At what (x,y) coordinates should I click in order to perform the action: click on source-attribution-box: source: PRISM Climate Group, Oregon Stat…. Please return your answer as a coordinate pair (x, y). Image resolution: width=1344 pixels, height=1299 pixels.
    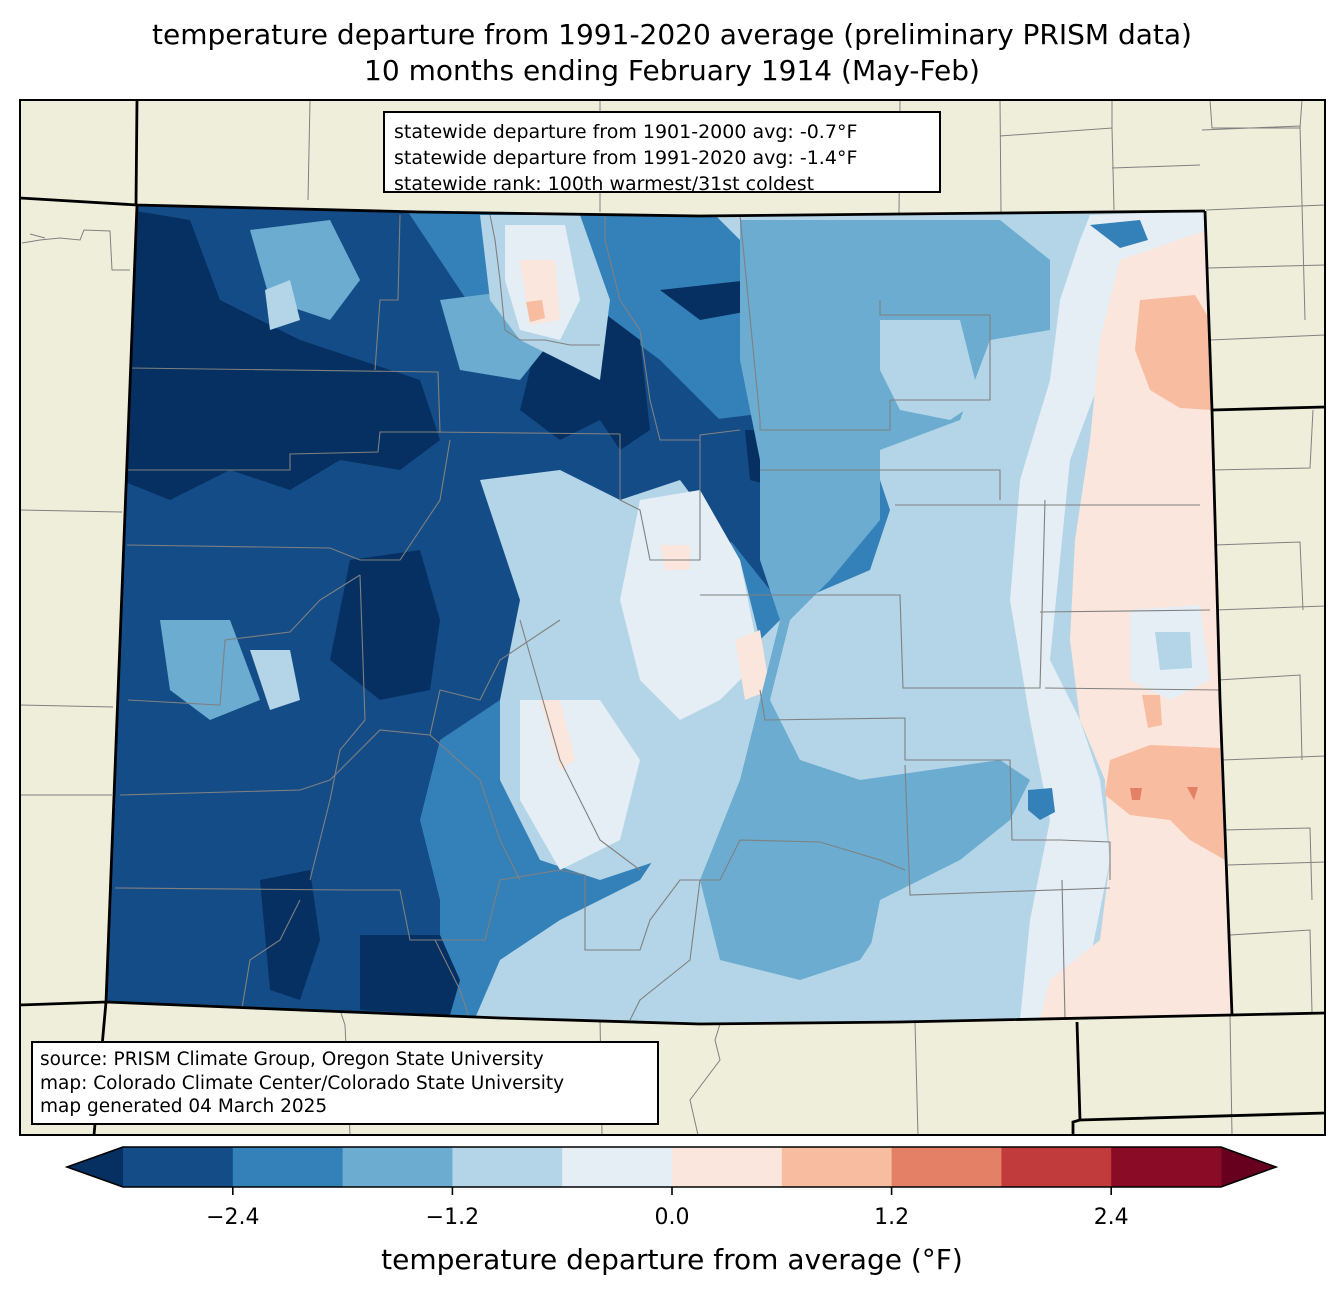
    Looking at the image, I should click on (345, 1083).